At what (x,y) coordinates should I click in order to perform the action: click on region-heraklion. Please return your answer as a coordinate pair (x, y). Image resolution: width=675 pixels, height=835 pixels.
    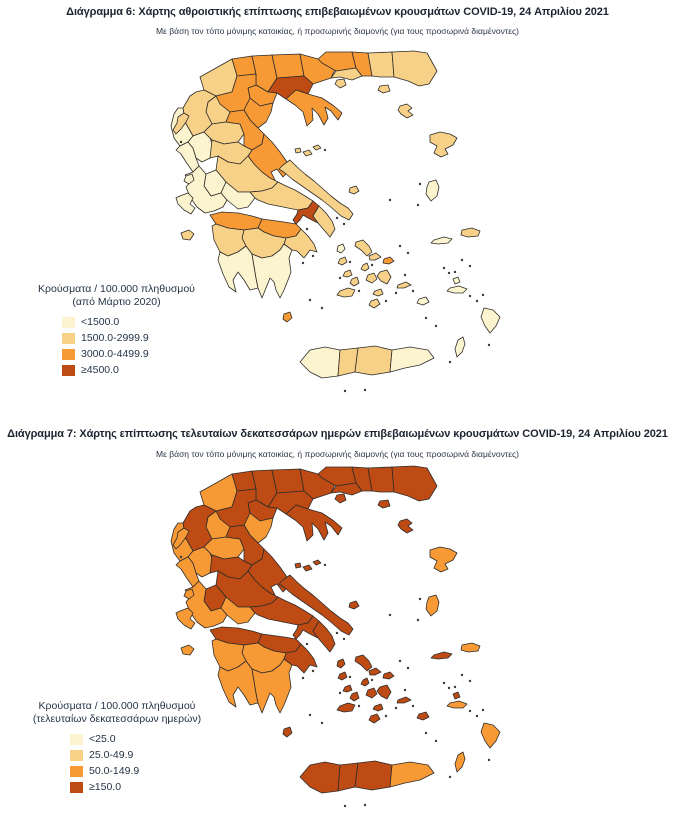
    Looking at the image, I should click on (373, 775).